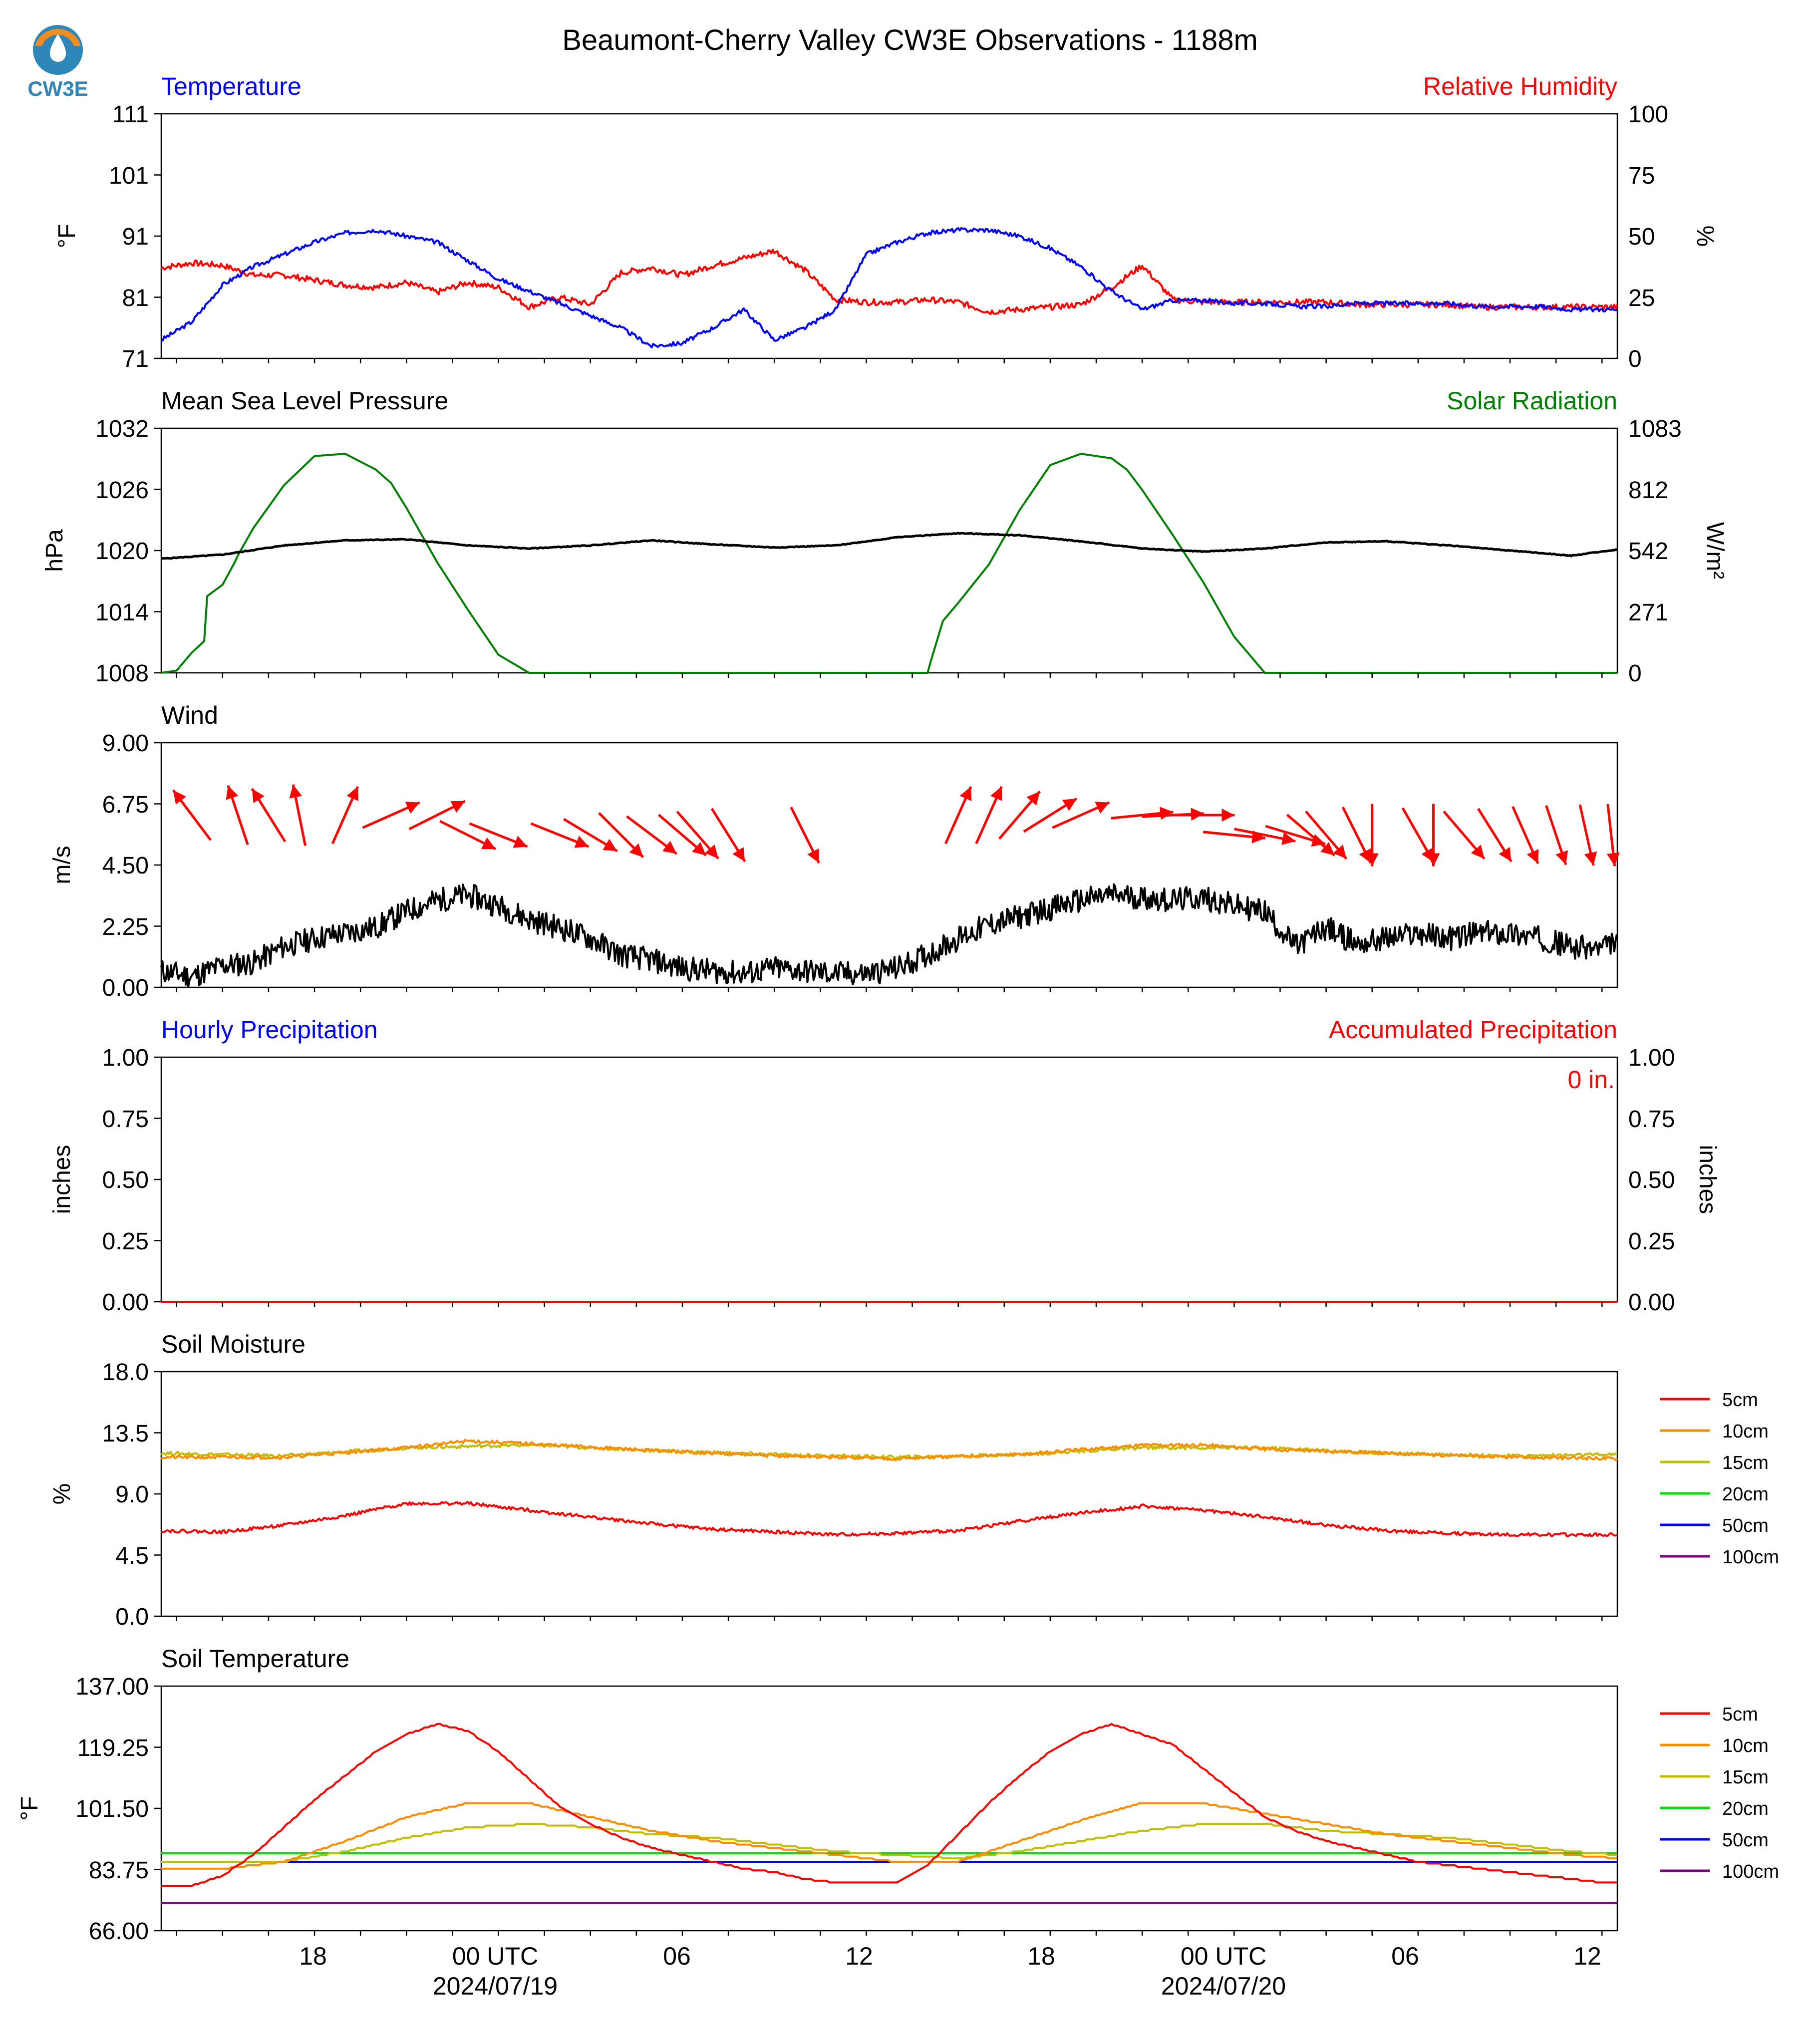  I want to click on y-tick-label: 13.5, so click(125, 1434).